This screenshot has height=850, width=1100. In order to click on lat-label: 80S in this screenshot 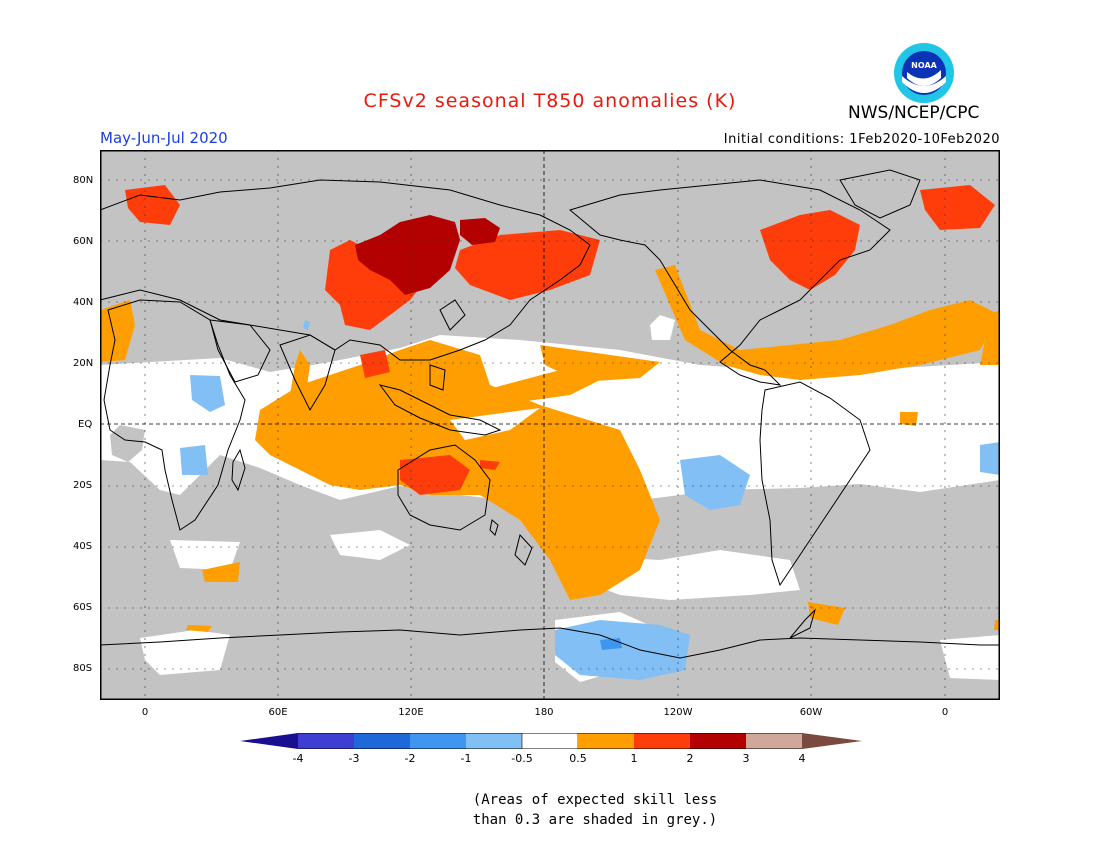, I will do `click(83, 668)`.